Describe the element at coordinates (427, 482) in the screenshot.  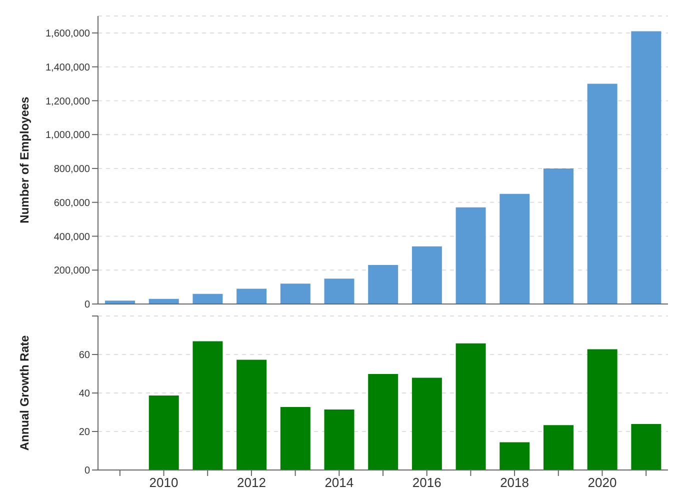
I see `x-tick-label: 2016` at that location.